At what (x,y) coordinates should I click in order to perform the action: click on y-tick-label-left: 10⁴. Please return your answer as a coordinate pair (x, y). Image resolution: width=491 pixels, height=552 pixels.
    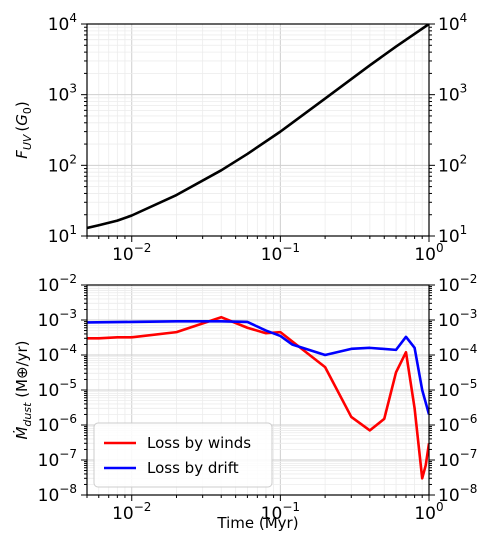
    Looking at the image, I should click on (62, 23).